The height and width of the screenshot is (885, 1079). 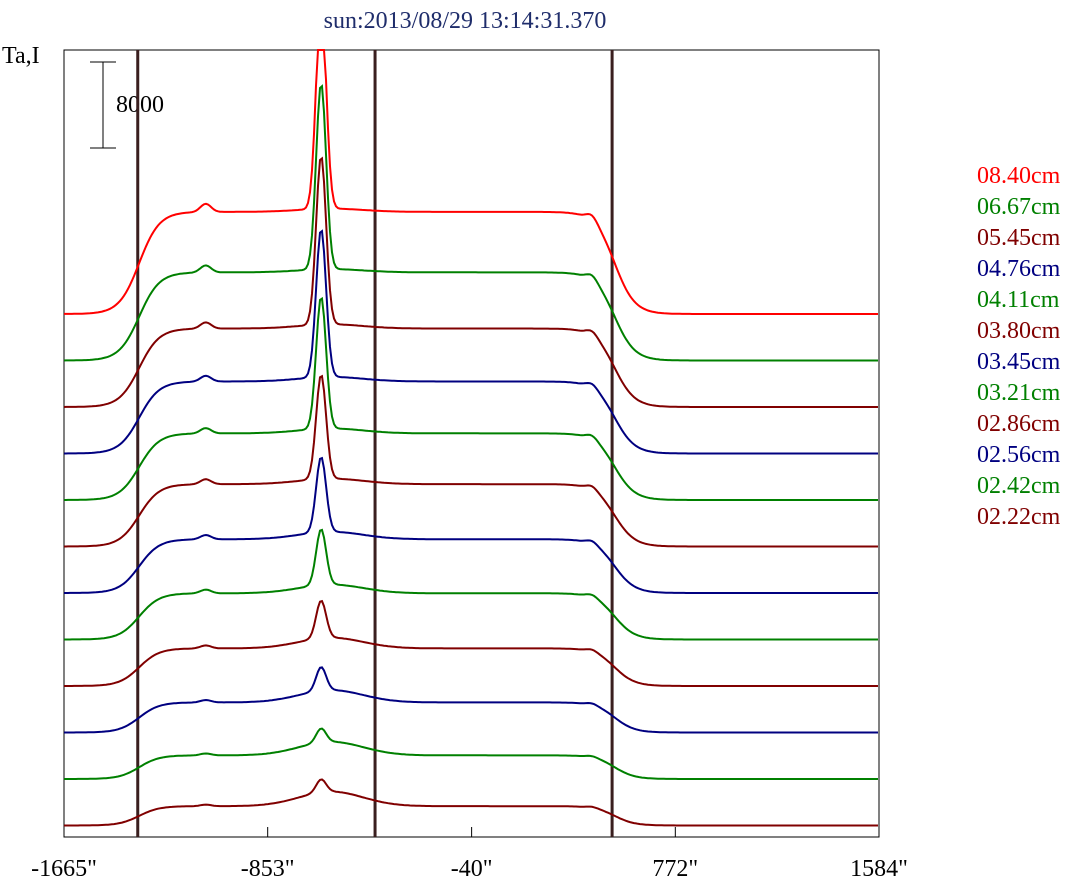 I want to click on scale-bar-label: 8000, so click(x=140, y=105).